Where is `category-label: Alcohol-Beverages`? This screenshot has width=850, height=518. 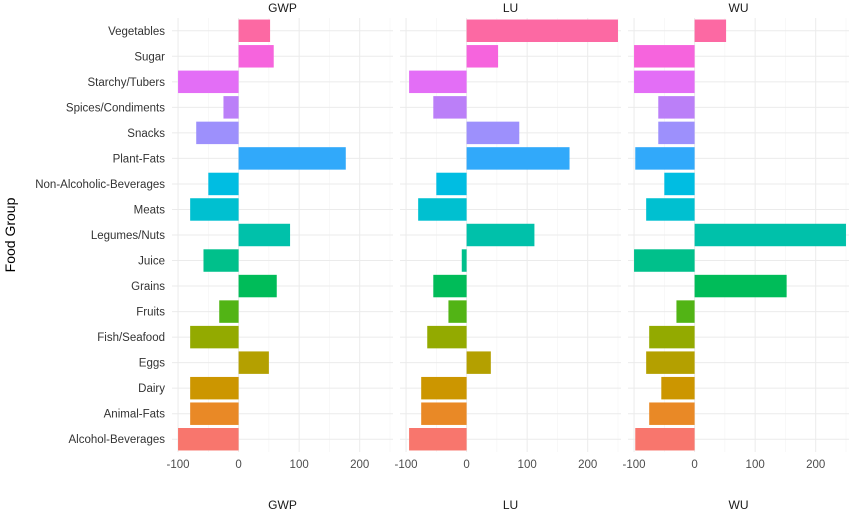 category-label: Alcohol-Beverages is located at coordinates (116, 440).